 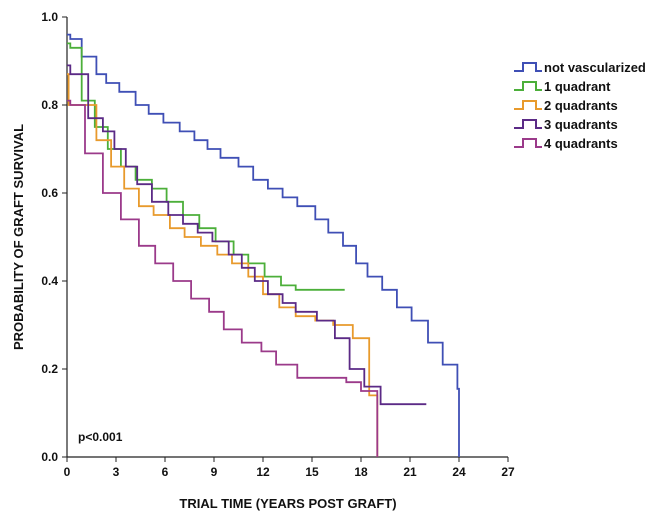 What do you see at coordinates (595, 67) in the screenshot?
I see `legend-label: not vascularized` at bounding box center [595, 67].